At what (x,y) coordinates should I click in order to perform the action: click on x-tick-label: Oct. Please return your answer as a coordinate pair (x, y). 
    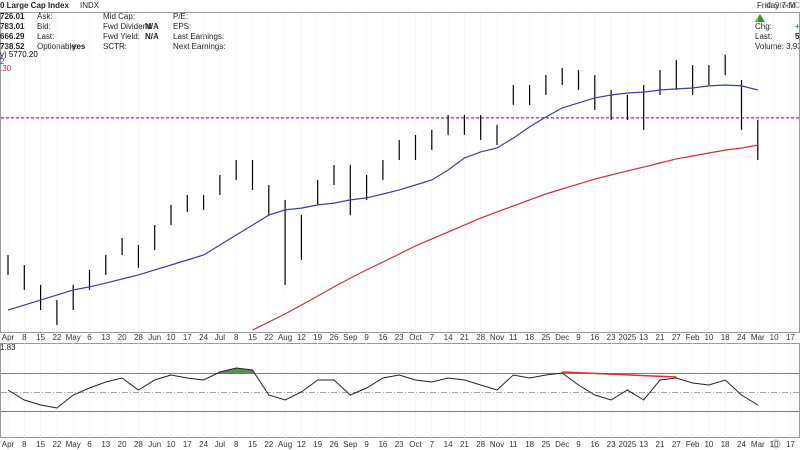
    Looking at the image, I should click on (415, 444).